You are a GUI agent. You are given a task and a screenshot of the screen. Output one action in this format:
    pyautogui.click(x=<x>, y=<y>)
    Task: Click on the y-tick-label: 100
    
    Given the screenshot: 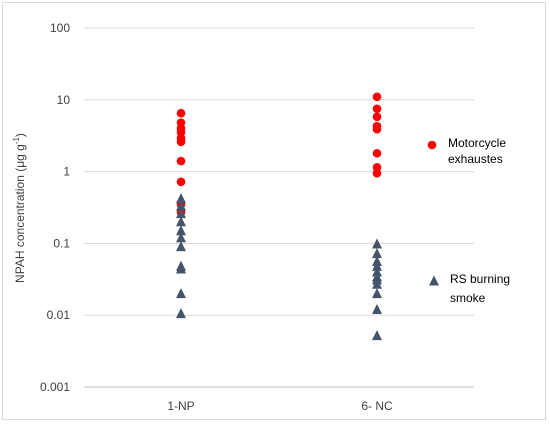 What is the action you would take?
    pyautogui.click(x=60, y=28)
    